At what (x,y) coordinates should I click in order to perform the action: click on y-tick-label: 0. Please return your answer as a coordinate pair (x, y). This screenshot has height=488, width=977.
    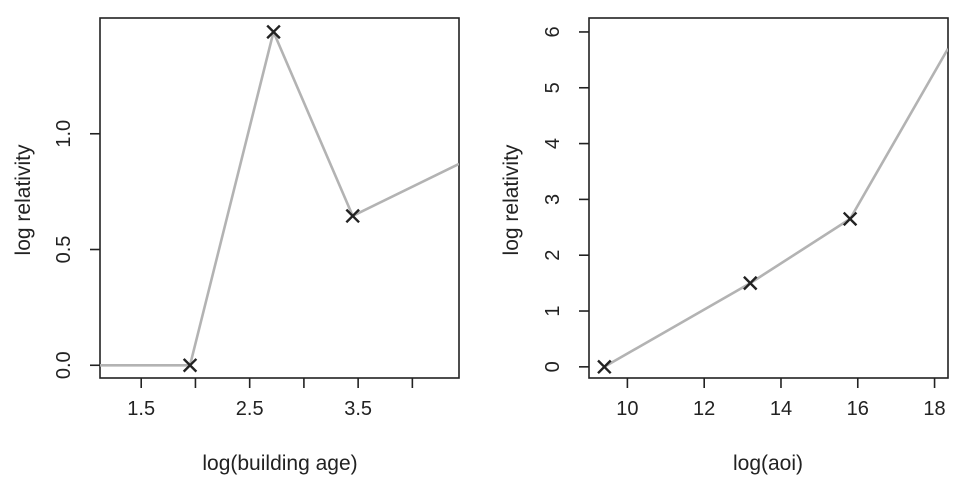
    Looking at the image, I should click on (553, 366).